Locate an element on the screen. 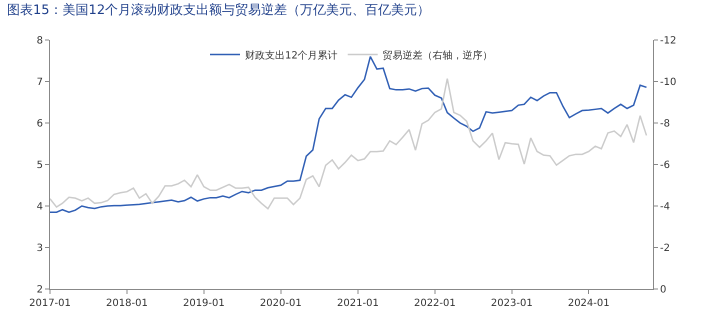  x-tick-label: 2024-01 is located at coordinates (589, 303).